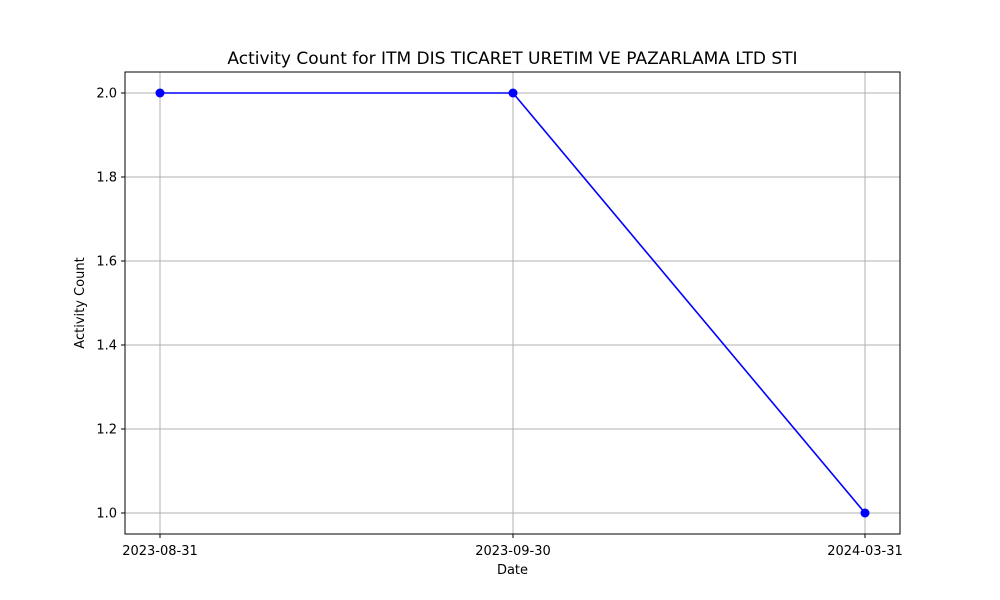 The height and width of the screenshot is (600, 1000). What do you see at coordinates (106, 430) in the screenshot?
I see `y-tick-label: 1.2` at bounding box center [106, 430].